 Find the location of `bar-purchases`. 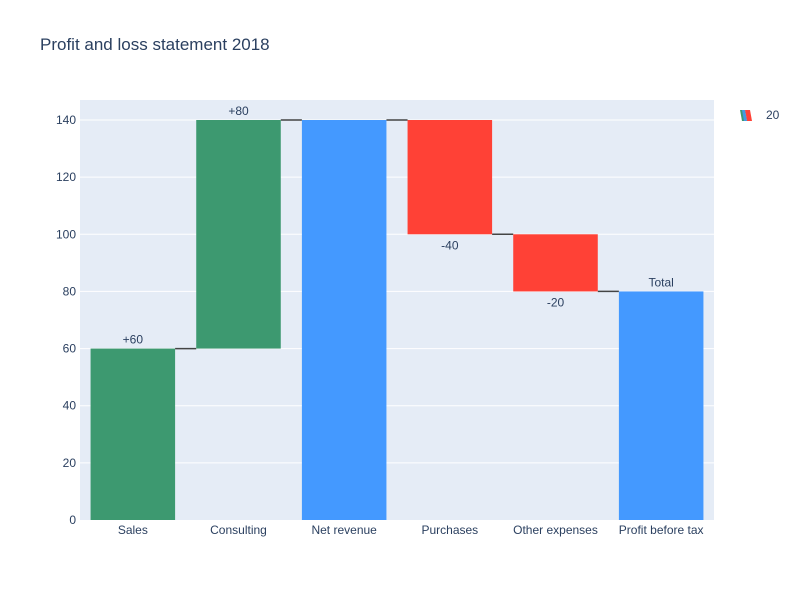

bar-purchases is located at coordinates (450, 177).